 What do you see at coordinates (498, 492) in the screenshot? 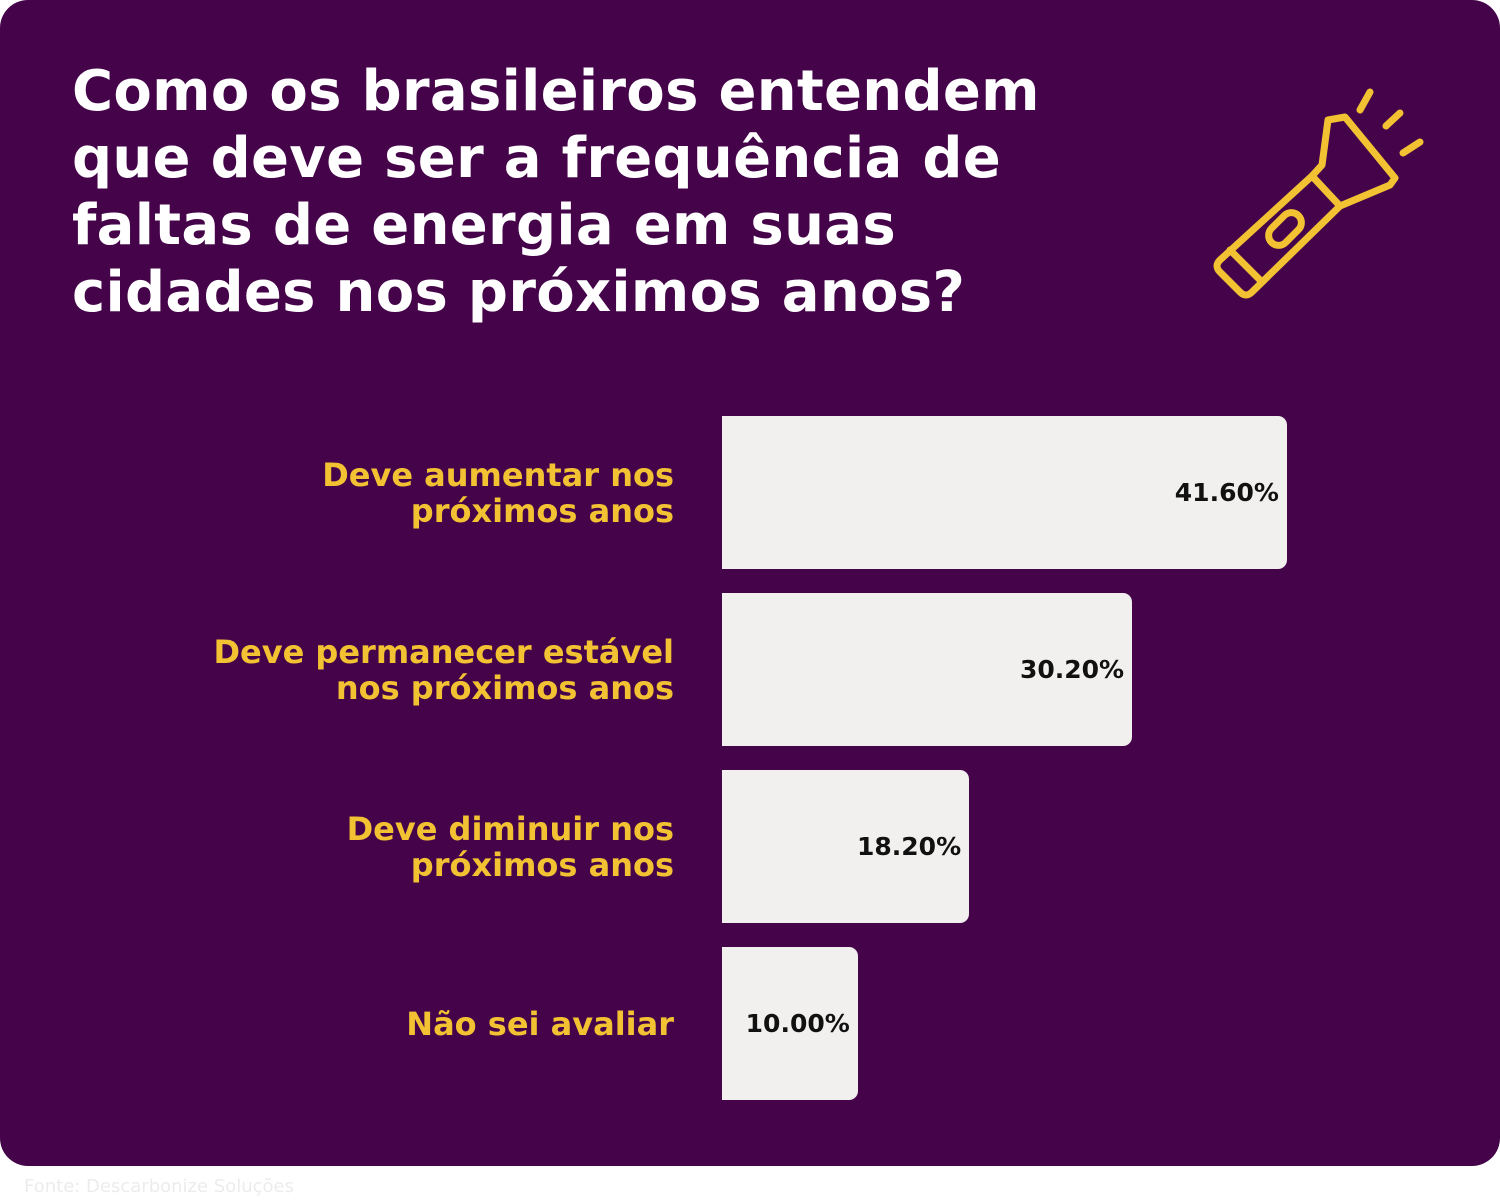
I see `category-label: Deve aumentar nos próximos anos` at bounding box center [498, 492].